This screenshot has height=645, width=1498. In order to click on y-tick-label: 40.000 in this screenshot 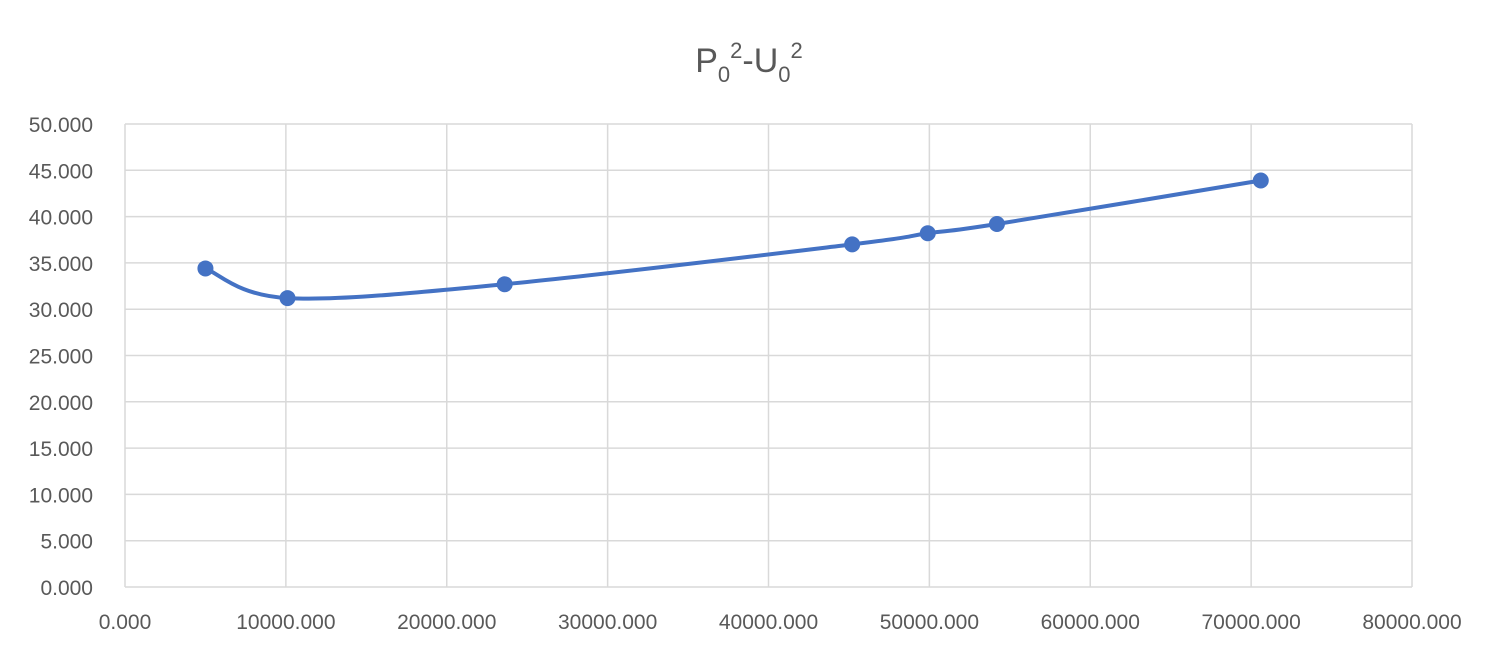, I will do `click(61, 218)`.